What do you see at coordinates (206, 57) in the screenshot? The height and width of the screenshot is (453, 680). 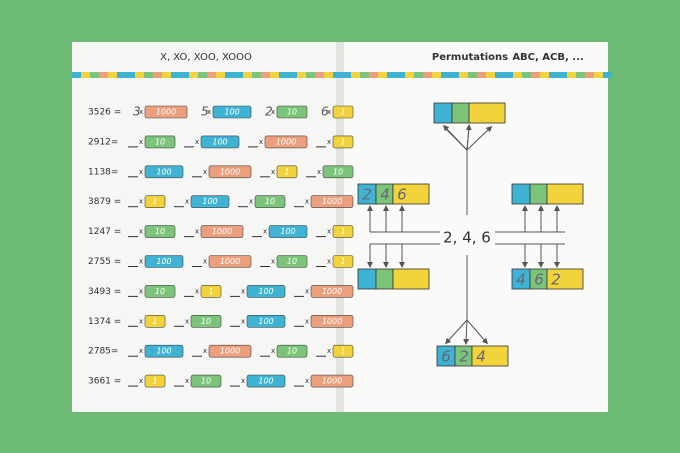 I see `left-title: X, XO, XOO, XOOO` at bounding box center [206, 57].